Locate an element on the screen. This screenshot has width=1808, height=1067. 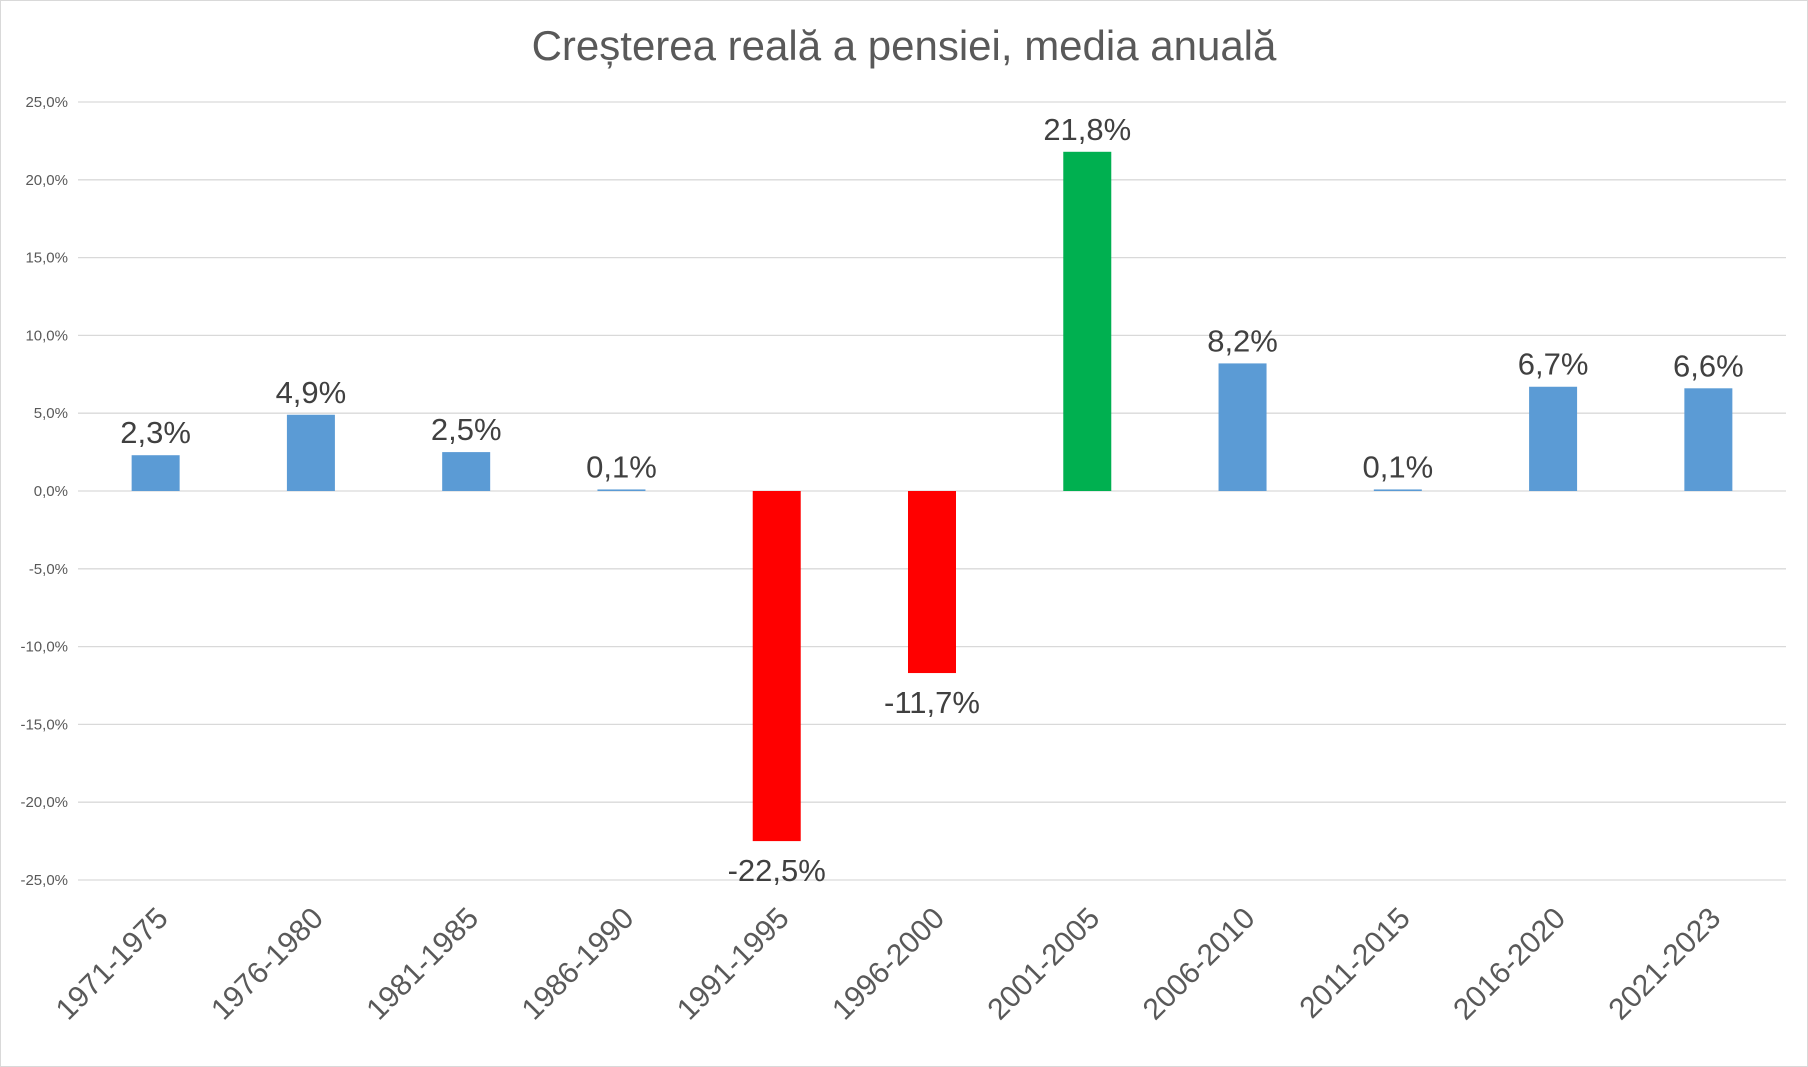
category-label: 1981-1985 is located at coordinates (422, 964).